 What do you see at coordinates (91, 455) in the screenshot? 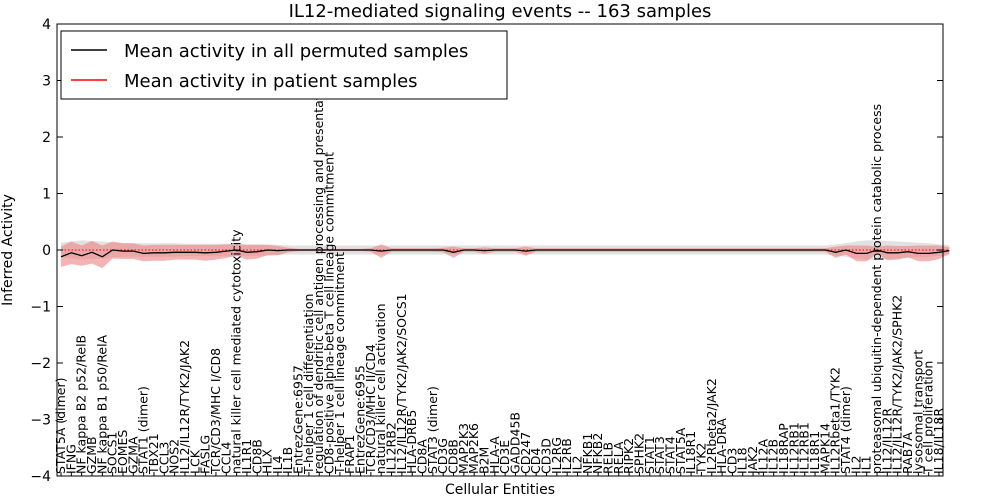
I see `x-tick-label: GZMB` at bounding box center [91, 455].